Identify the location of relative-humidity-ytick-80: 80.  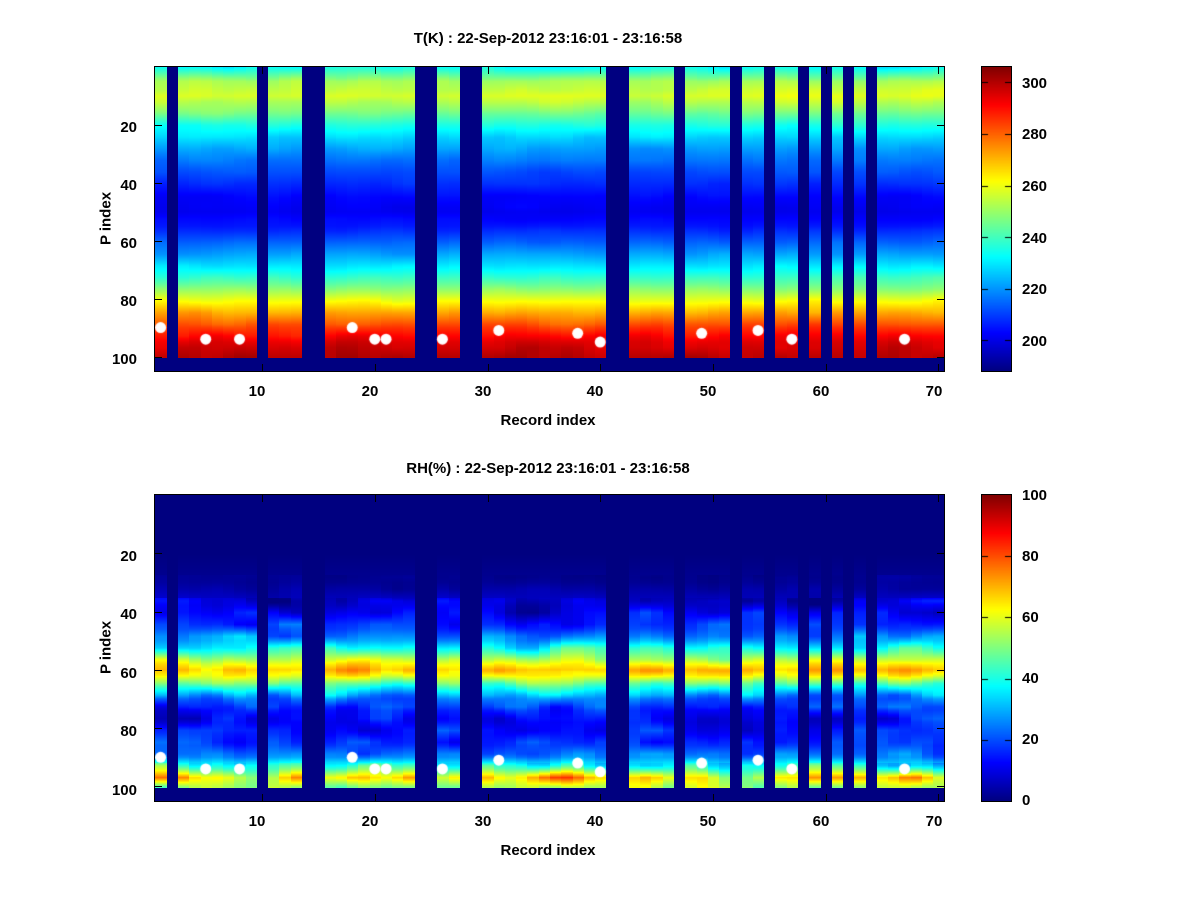
(128, 731).